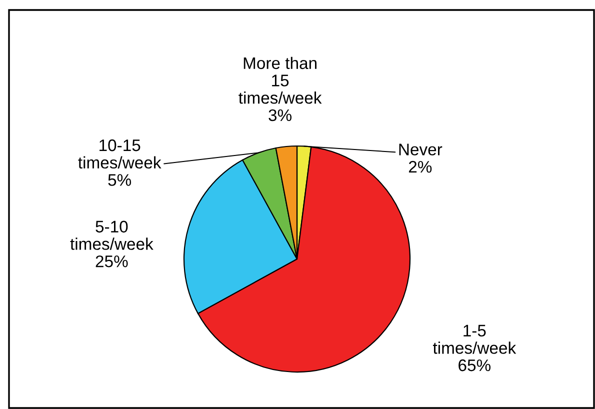  Describe the element at coordinates (112, 261) in the screenshot. I see `data-label: 25%` at that location.